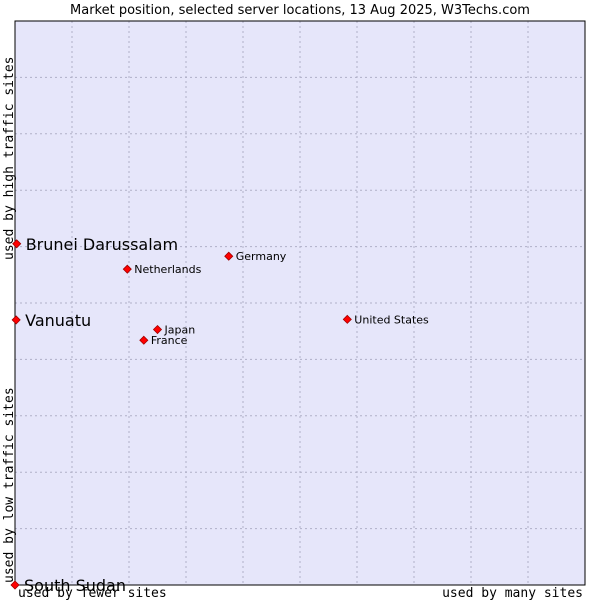 The image size is (600, 600). What do you see at coordinates (127, 269) in the screenshot?
I see `marker-netherlands` at bounding box center [127, 269].